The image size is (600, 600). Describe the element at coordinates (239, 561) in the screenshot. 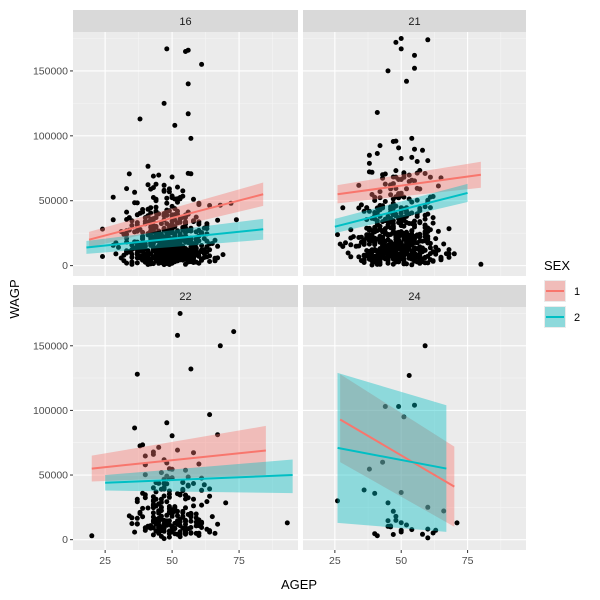

I see `x-tick-label: 75` at that location.